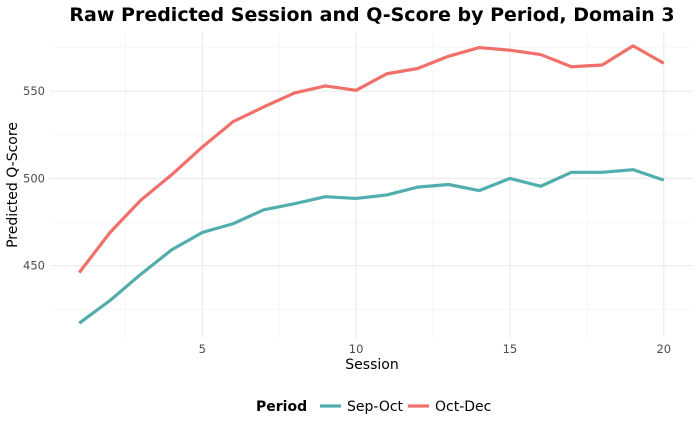  What do you see at coordinates (34, 178) in the screenshot?
I see `y-tick-label: 500` at bounding box center [34, 178].